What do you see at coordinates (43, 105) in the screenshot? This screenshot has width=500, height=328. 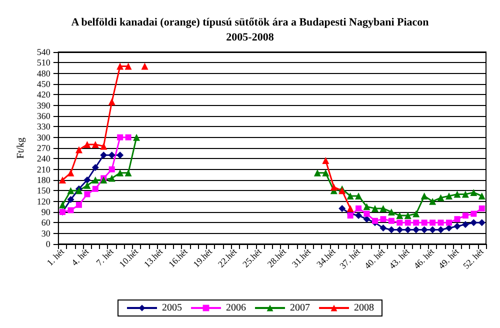 I see `y-tick-label: 390` at bounding box center [43, 105].